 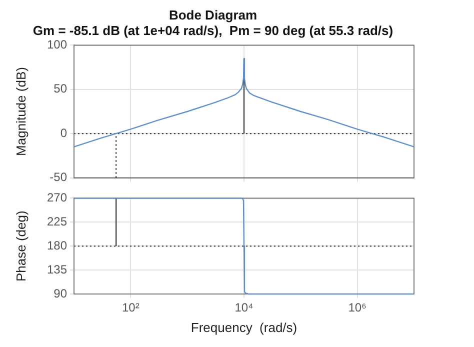 I want to click on chart-title: Bode Diagram, so click(x=213, y=14).